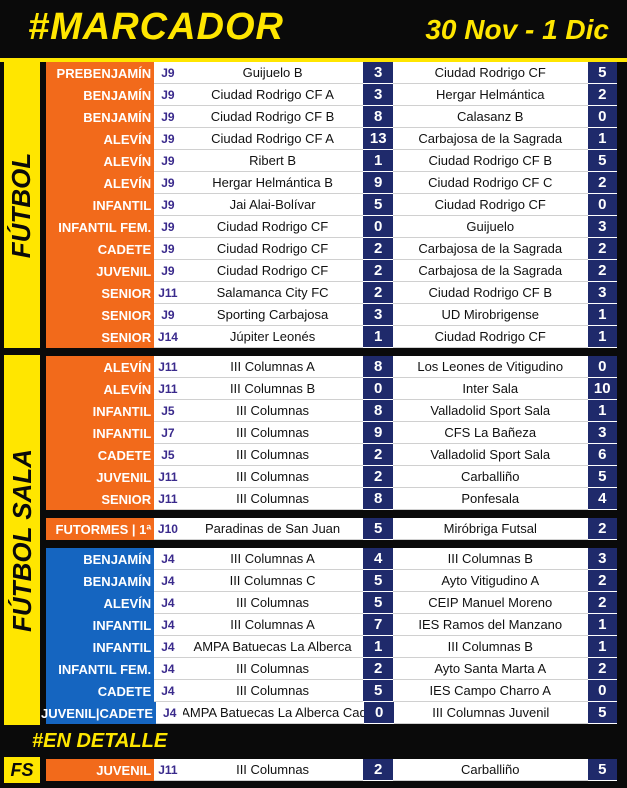 The height and width of the screenshot is (788, 627). I want to click on home-score: 13, so click(378, 139).